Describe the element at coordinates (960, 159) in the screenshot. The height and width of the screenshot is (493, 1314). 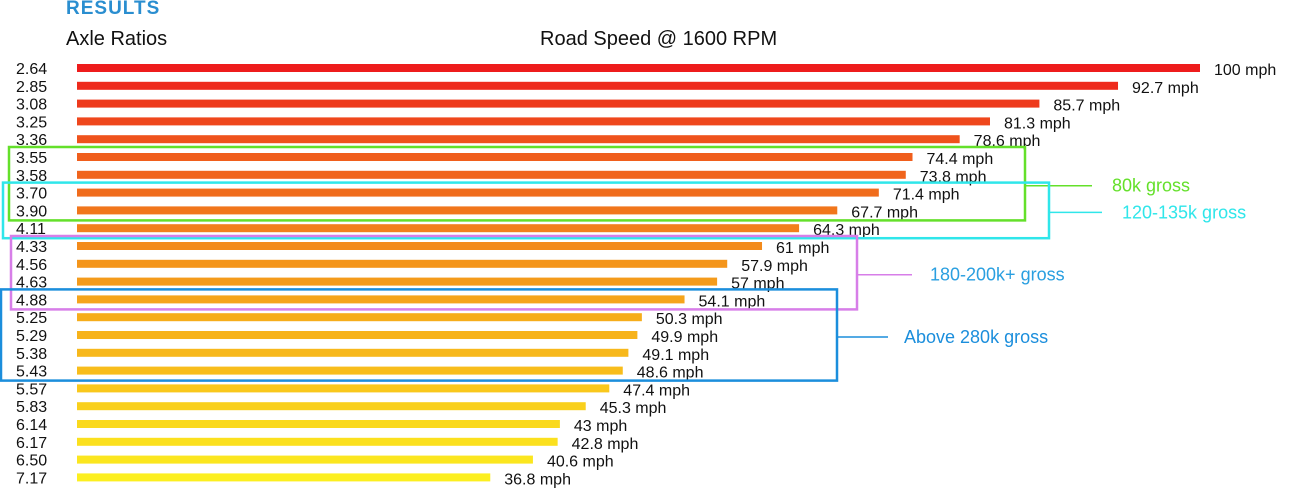
I see `speed-value-label: 74.4 mph` at that location.